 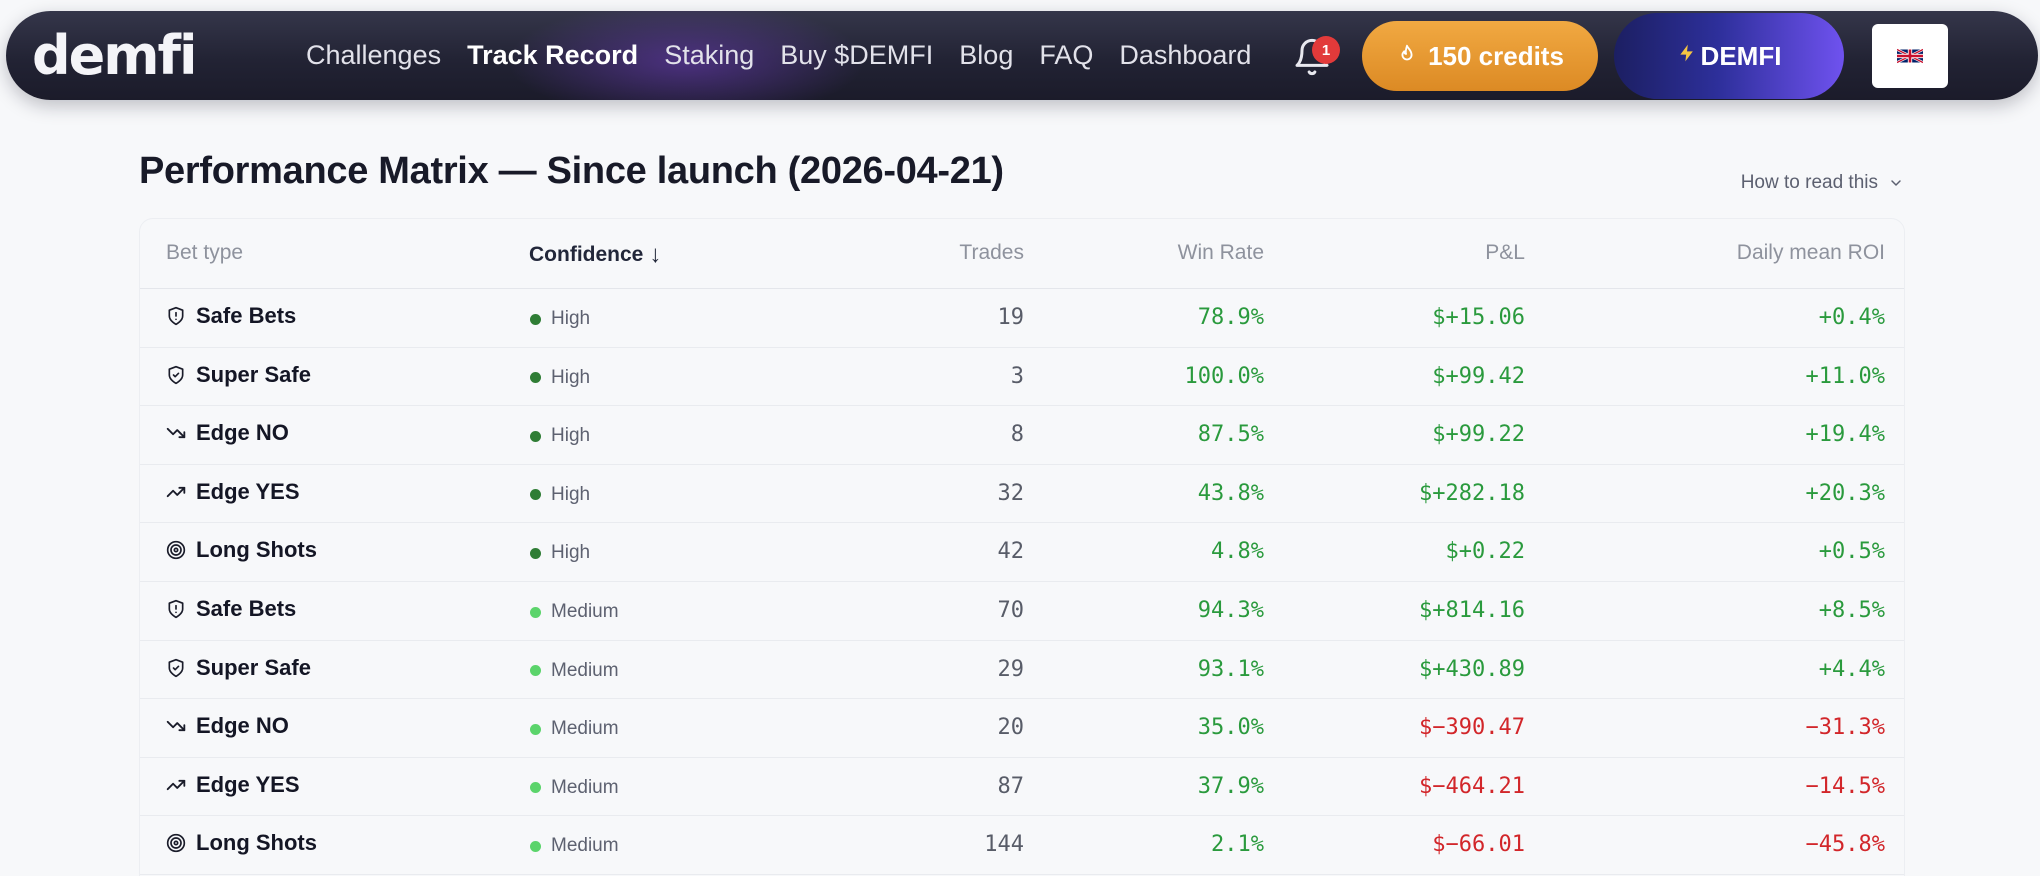 I want to click on header-confidence: Confidence ↓, so click(x=595, y=255).